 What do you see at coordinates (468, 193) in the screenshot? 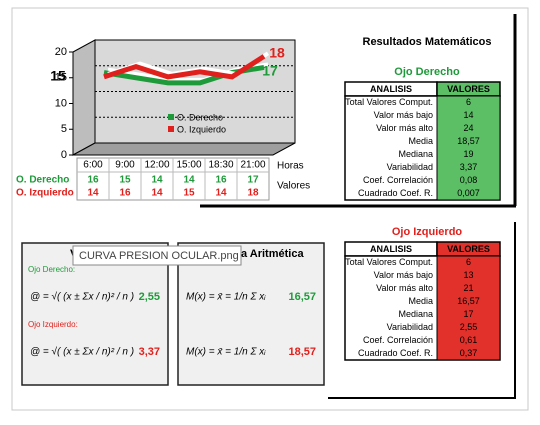
I see `table-cell: 0,007` at bounding box center [468, 193].